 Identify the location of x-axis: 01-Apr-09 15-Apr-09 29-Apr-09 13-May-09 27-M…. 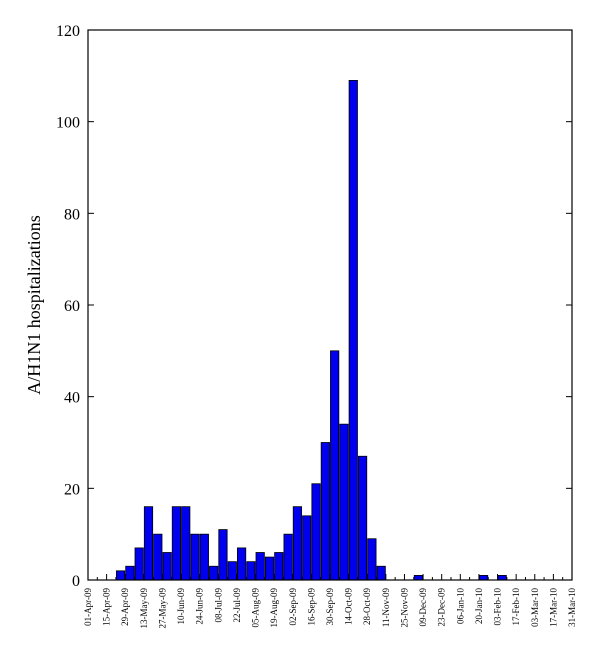
(330, 601).